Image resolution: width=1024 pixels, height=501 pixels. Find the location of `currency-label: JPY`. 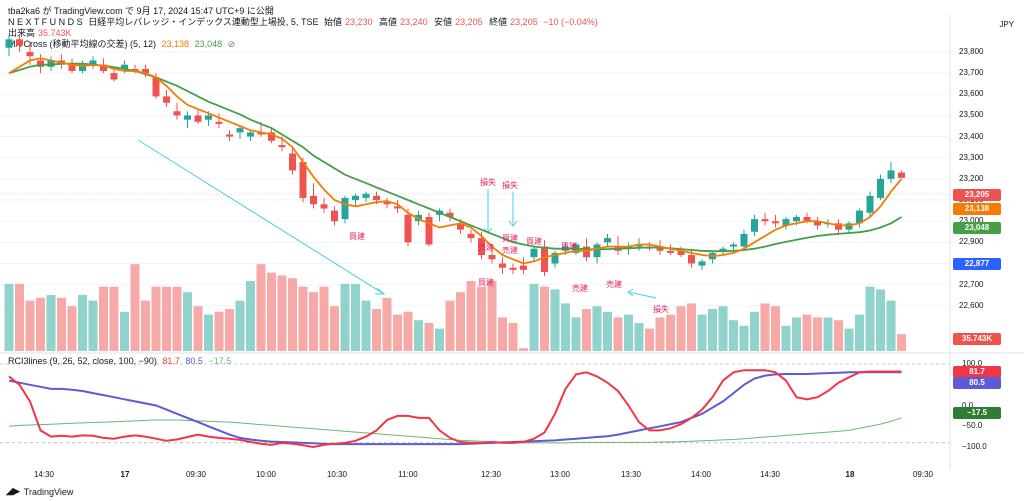

currency-label: JPY is located at coordinates (1006, 24).